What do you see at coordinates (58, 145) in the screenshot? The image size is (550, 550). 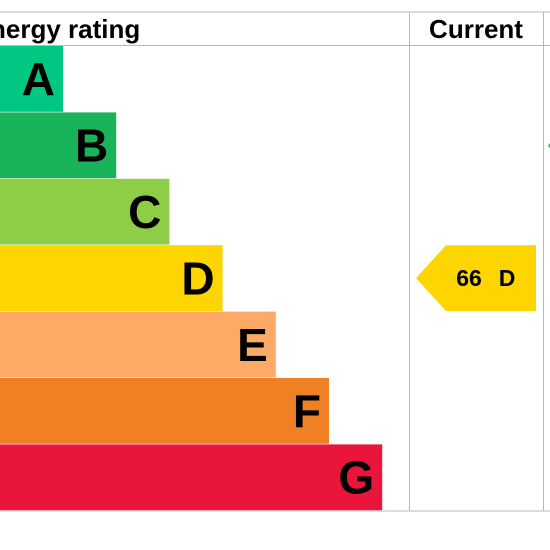 I see `band-bar-b` at bounding box center [58, 145].